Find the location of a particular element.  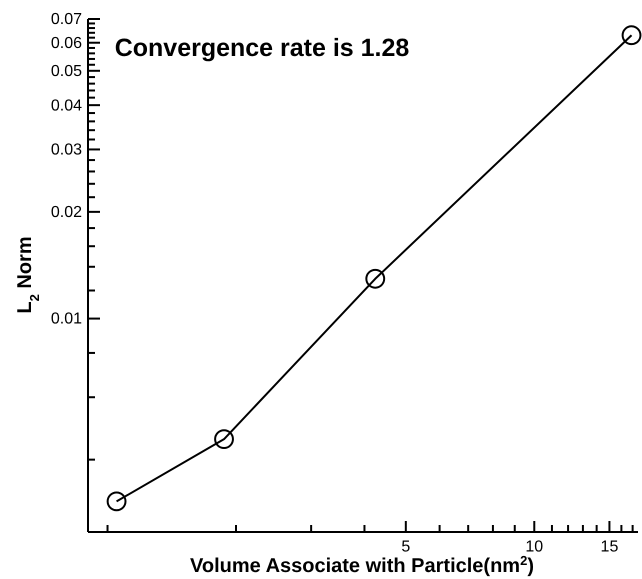

y-tick-label: 0.04 is located at coordinates (66, 105).